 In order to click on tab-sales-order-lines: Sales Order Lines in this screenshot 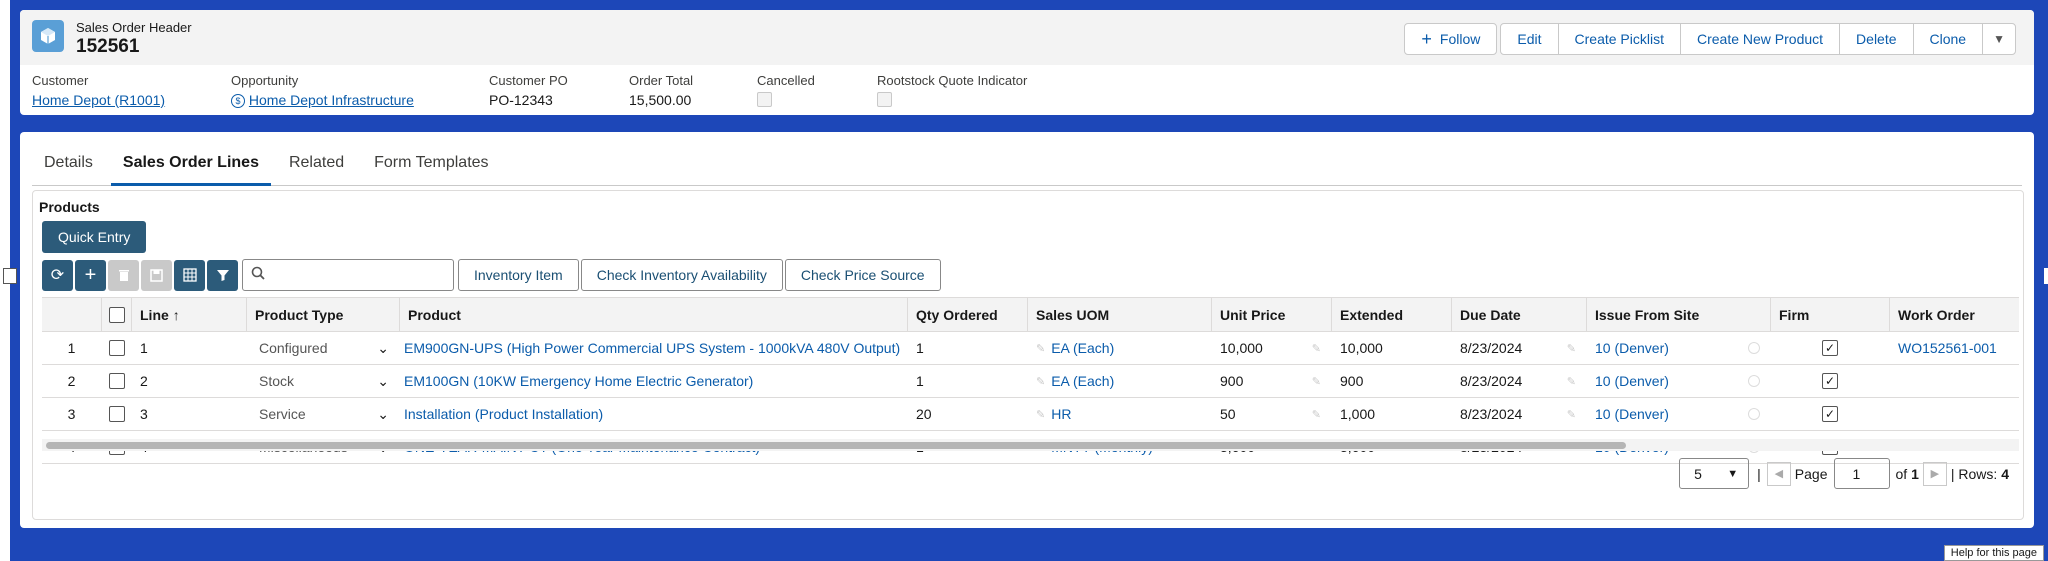, I will do `click(190, 166)`.